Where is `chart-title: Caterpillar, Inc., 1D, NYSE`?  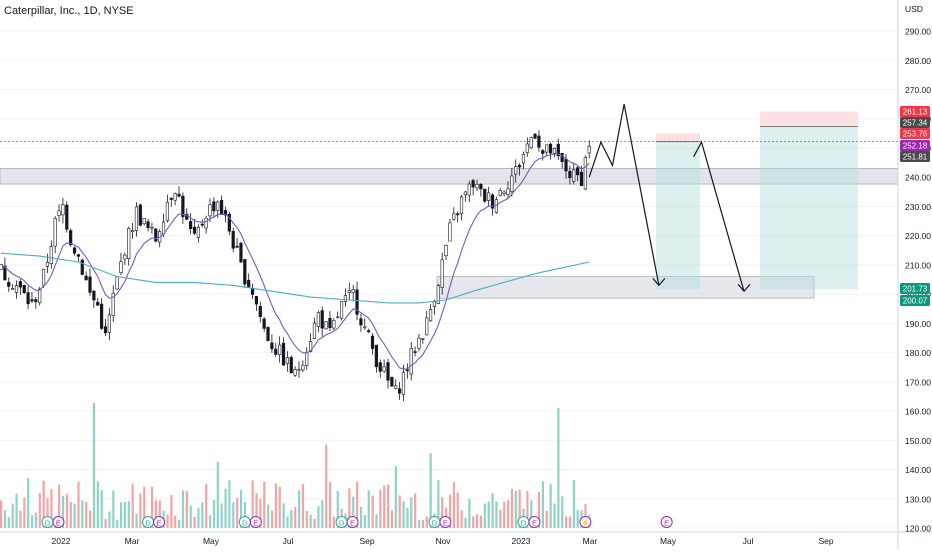
chart-title: Caterpillar, Inc., 1D, NYSE is located at coordinates (69, 11).